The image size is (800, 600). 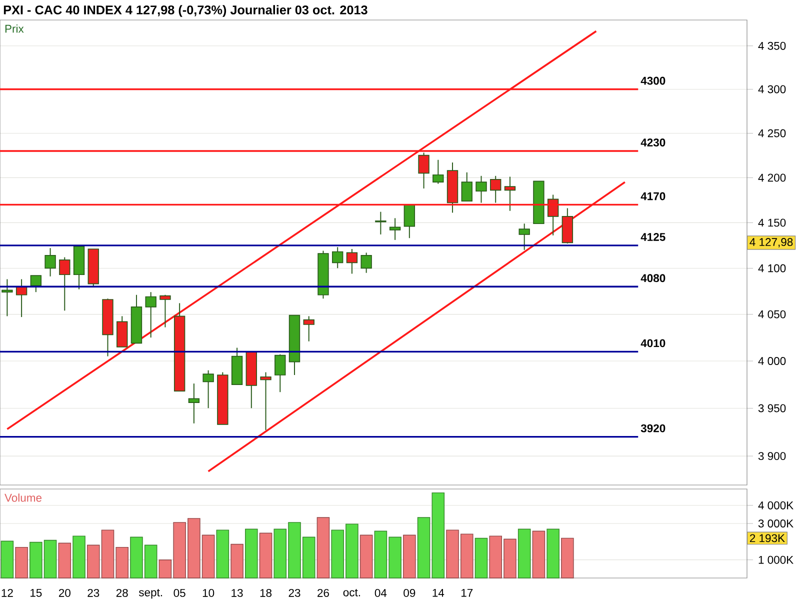 I want to click on y-tick-label: 4 000K, so click(x=776, y=505).